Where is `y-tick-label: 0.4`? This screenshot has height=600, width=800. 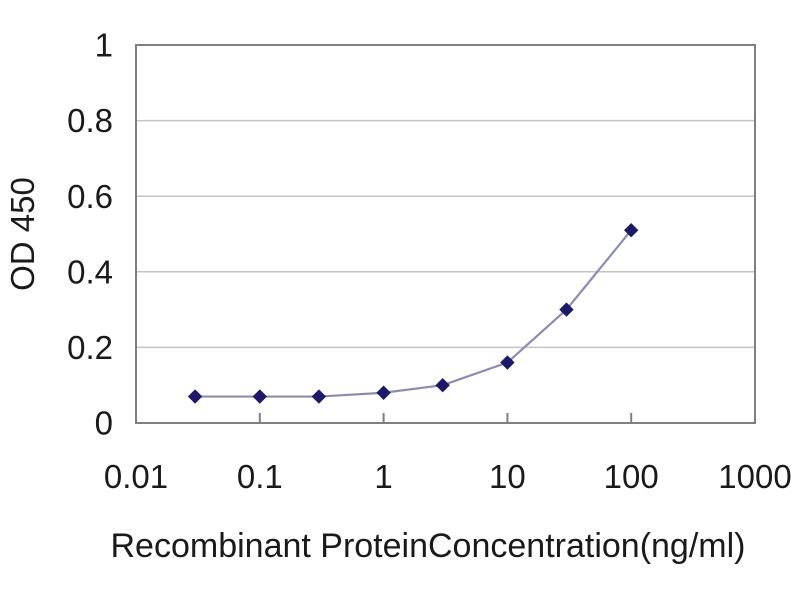
y-tick-label: 0.4 is located at coordinates (90, 271).